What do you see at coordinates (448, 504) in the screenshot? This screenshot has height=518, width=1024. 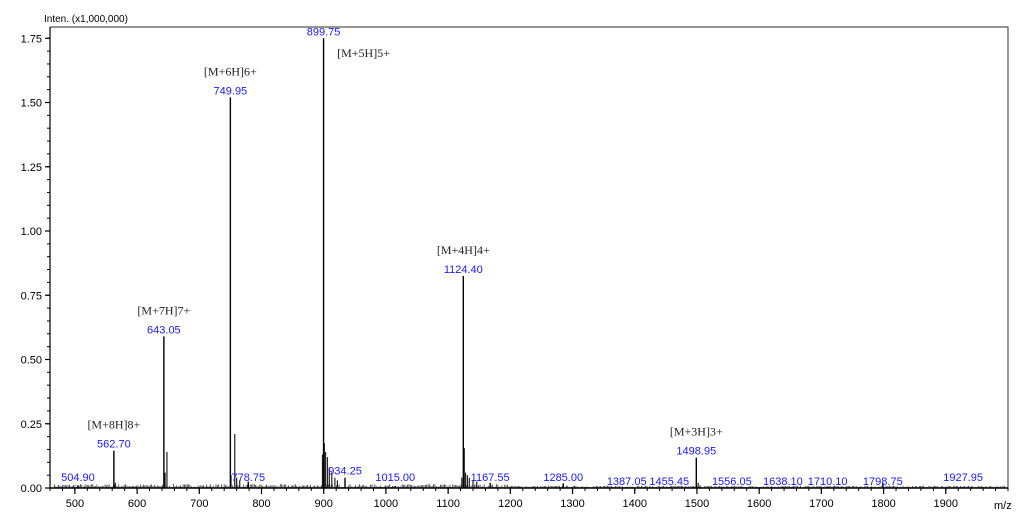 I see `x-tick-label: 1100` at bounding box center [448, 504].